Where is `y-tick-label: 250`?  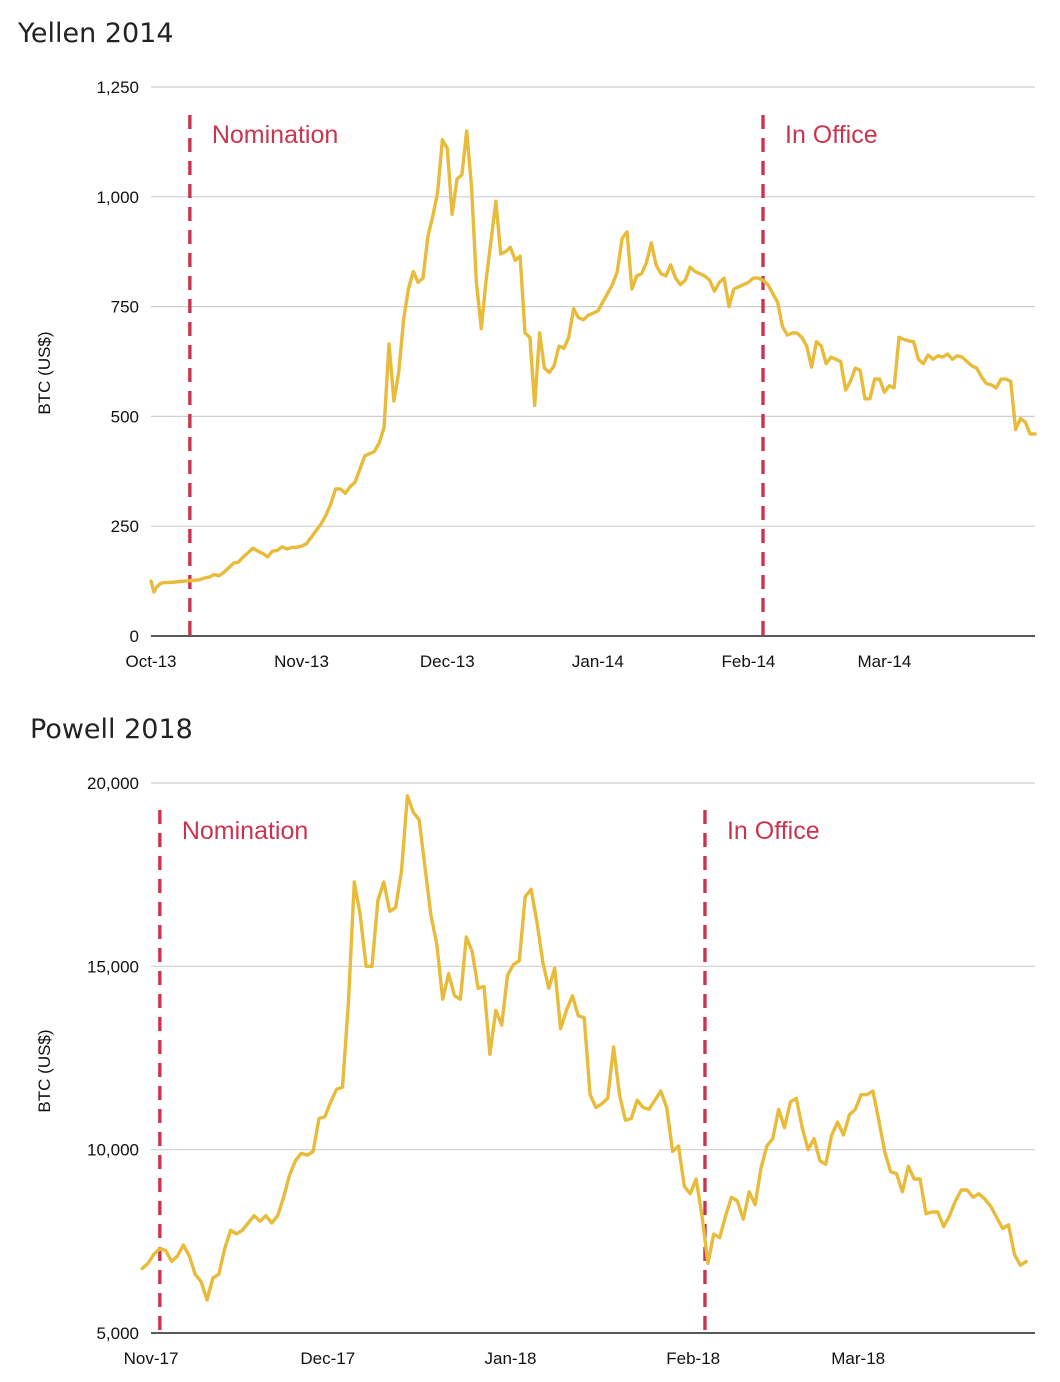
y-tick-label: 250 is located at coordinates (125, 526).